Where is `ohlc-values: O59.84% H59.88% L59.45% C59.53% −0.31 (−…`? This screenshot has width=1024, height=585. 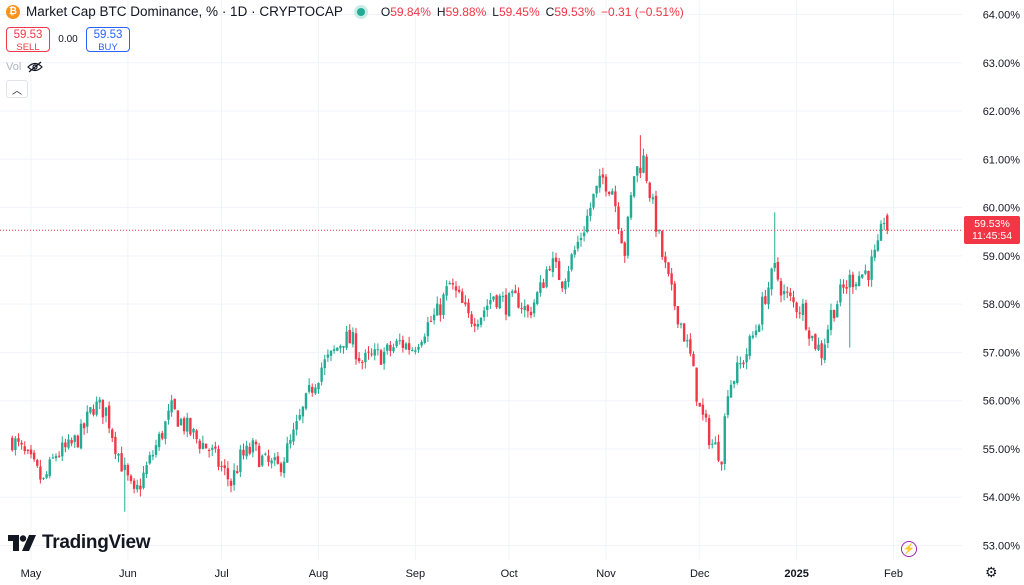
ohlc-values: O59.84% H59.88% L59.45% C59.53% −0.31 (−… is located at coordinates (532, 12).